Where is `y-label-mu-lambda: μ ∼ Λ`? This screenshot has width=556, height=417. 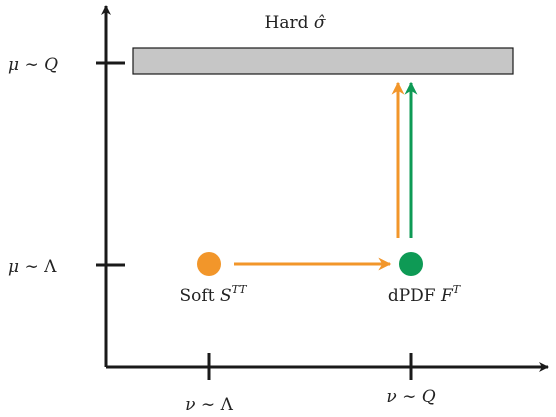
y-label-mu-lambda: μ ∼ Λ is located at coordinates (32, 267).